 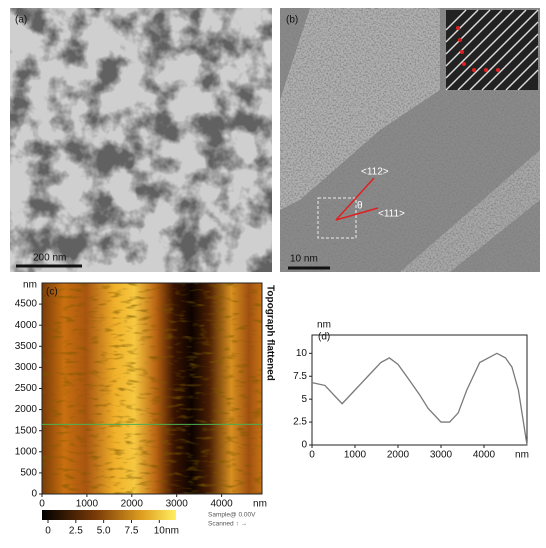 What do you see at coordinates (26, 451) in the screenshot?
I see `y-tick-label: 1000` at bounding box center [26, 451].